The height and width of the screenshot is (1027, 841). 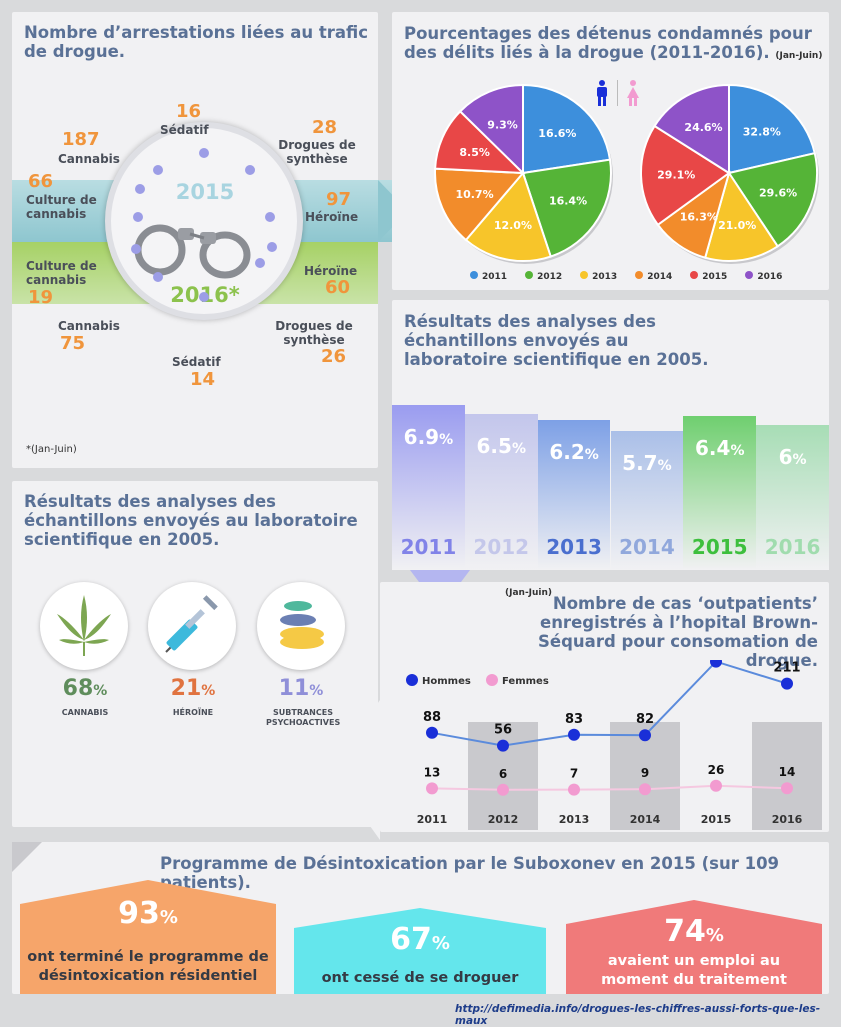 I want to click on pie-femmes-label-2014: 16.3%, so click(x=699, y=216).